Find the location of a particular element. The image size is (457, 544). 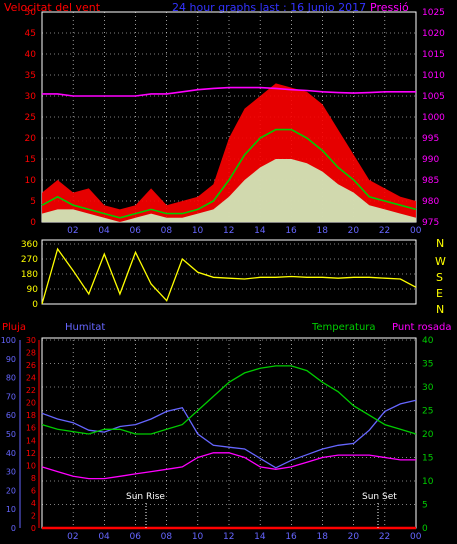

wind-y-tick-0: 0 is located at coordinates (33, 223).